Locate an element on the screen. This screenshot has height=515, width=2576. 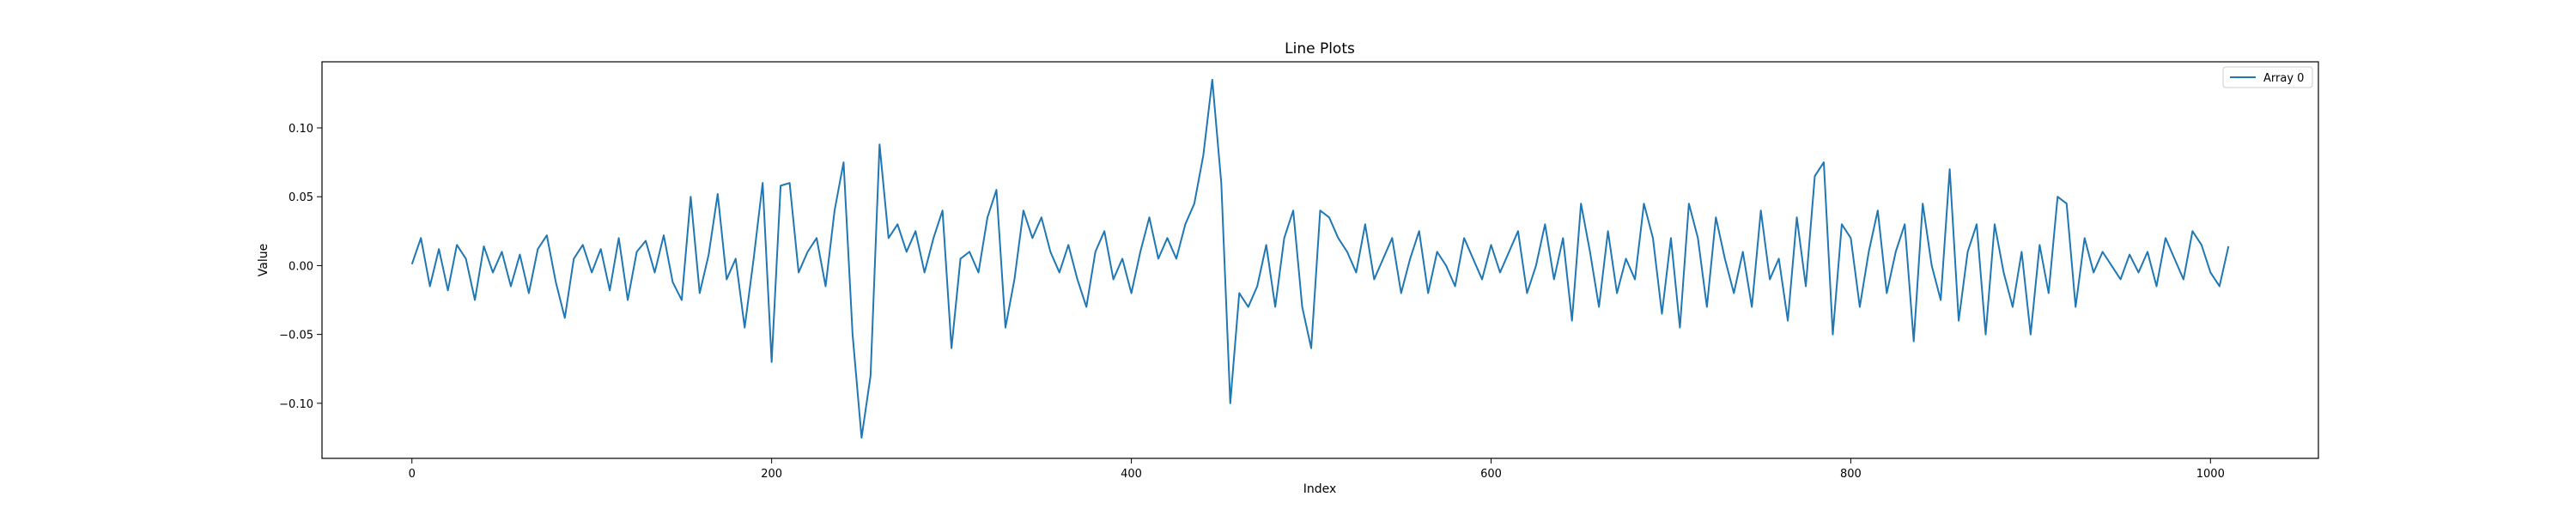
x-tick-label: 0 is located at coordinates (412, 474).